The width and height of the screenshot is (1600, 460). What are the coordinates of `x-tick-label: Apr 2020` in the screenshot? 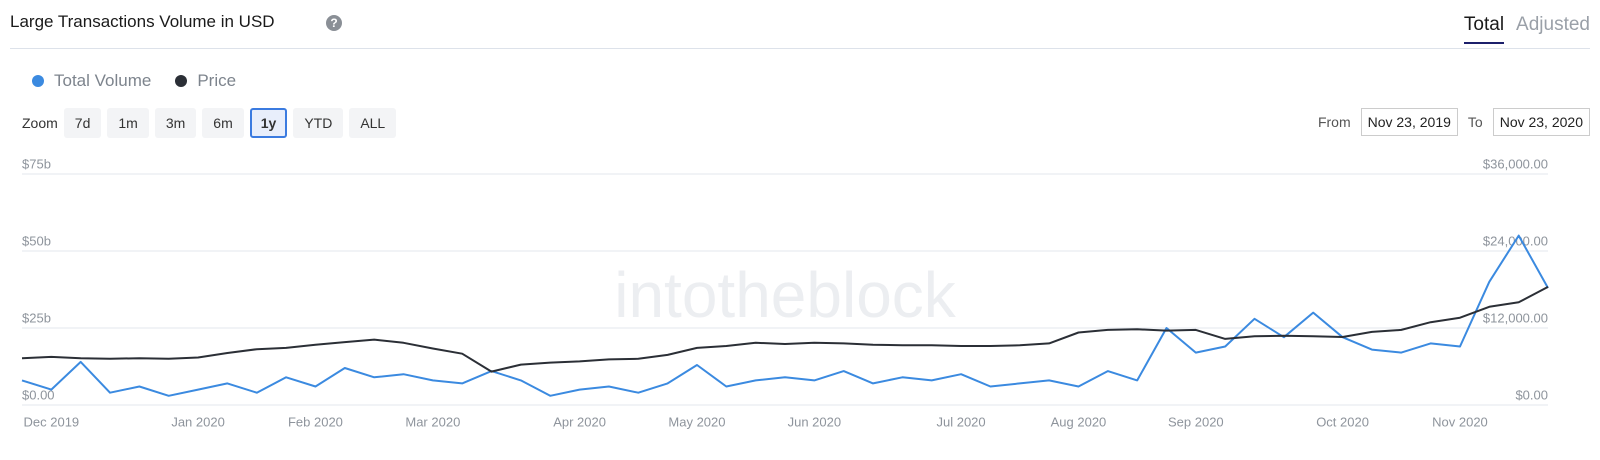 It's located at (579, 421).